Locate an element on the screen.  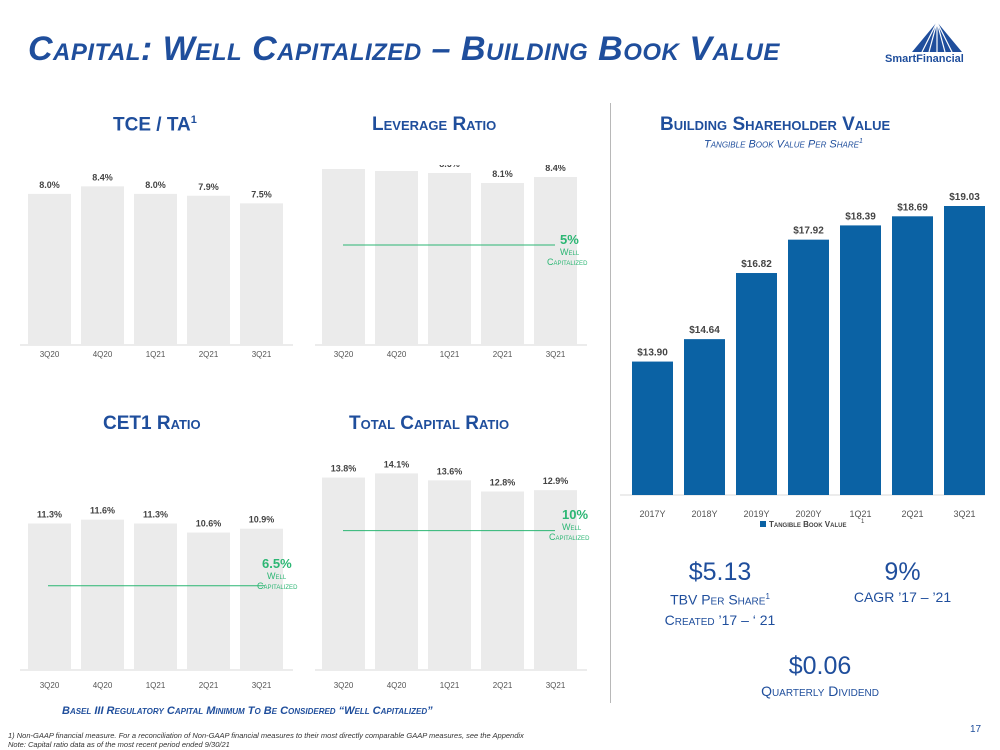
cagr-value: 9% is located at coordinates (902, 572).